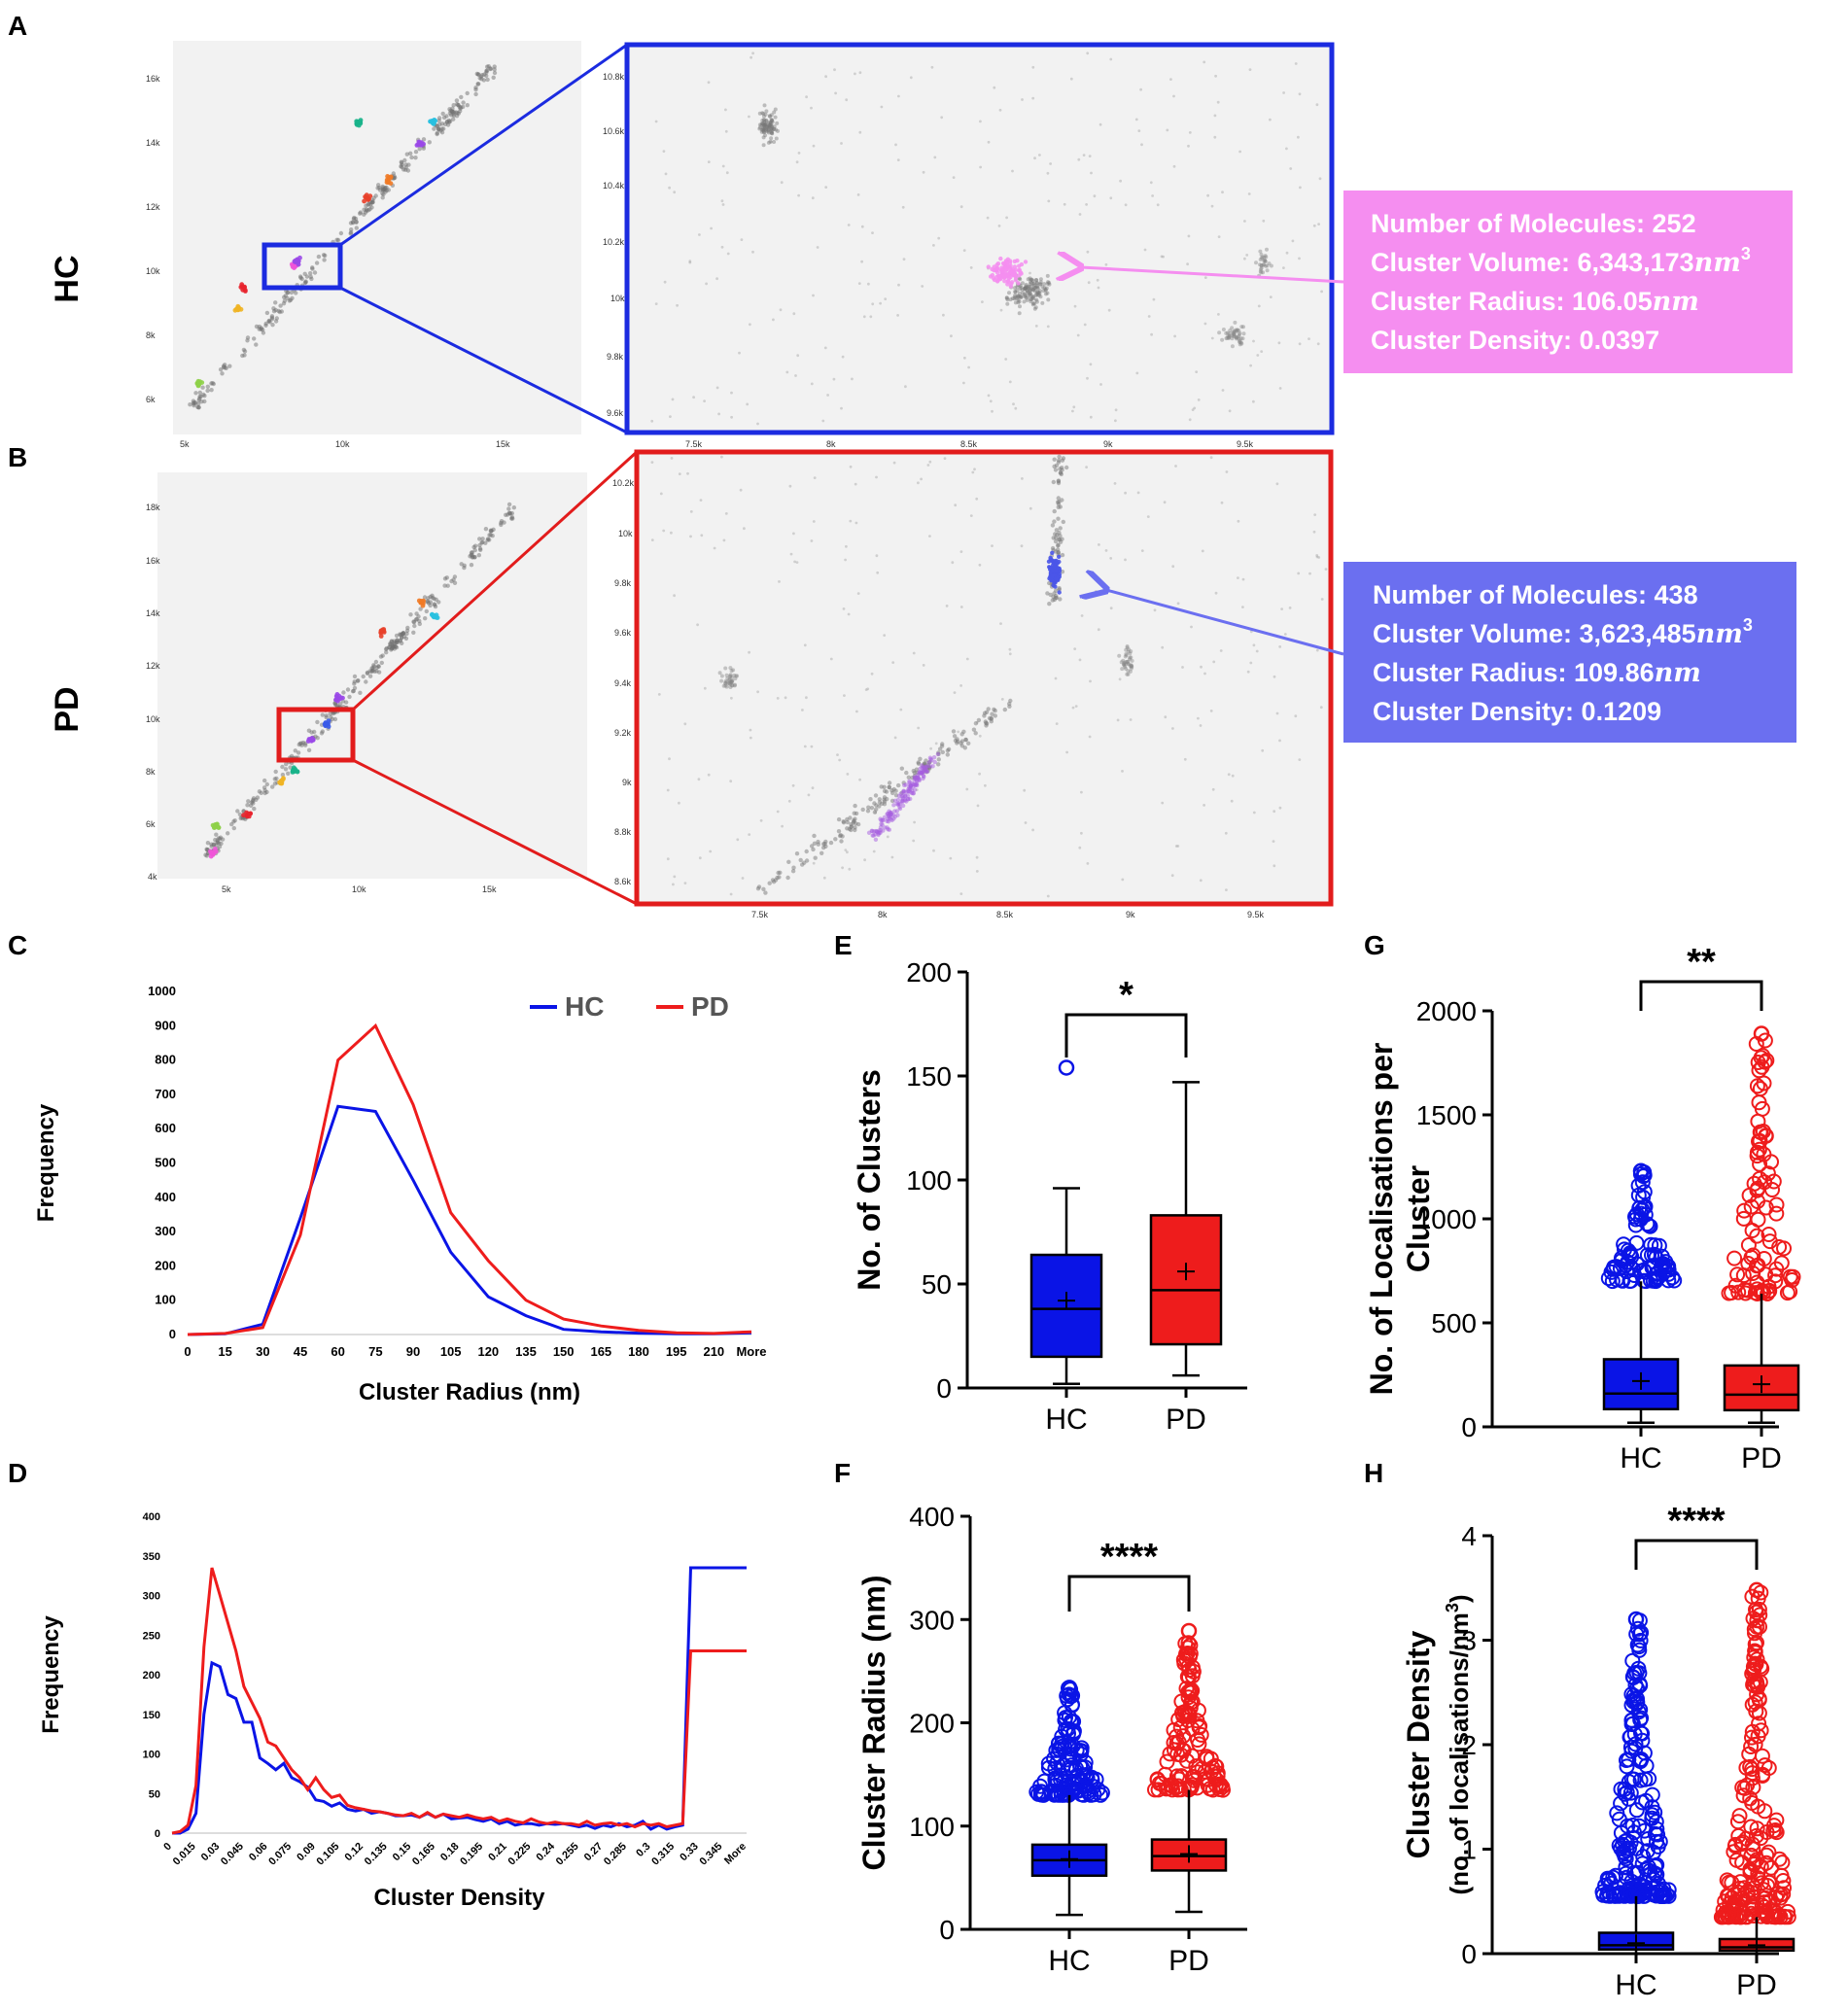 Image resolution: width=1848 pixels, height=2011 pixels. What do you see at coordinates (451, 1351) in the screenshot?
I see `x-tick-label: 105` at bounding box center [451, 1351].